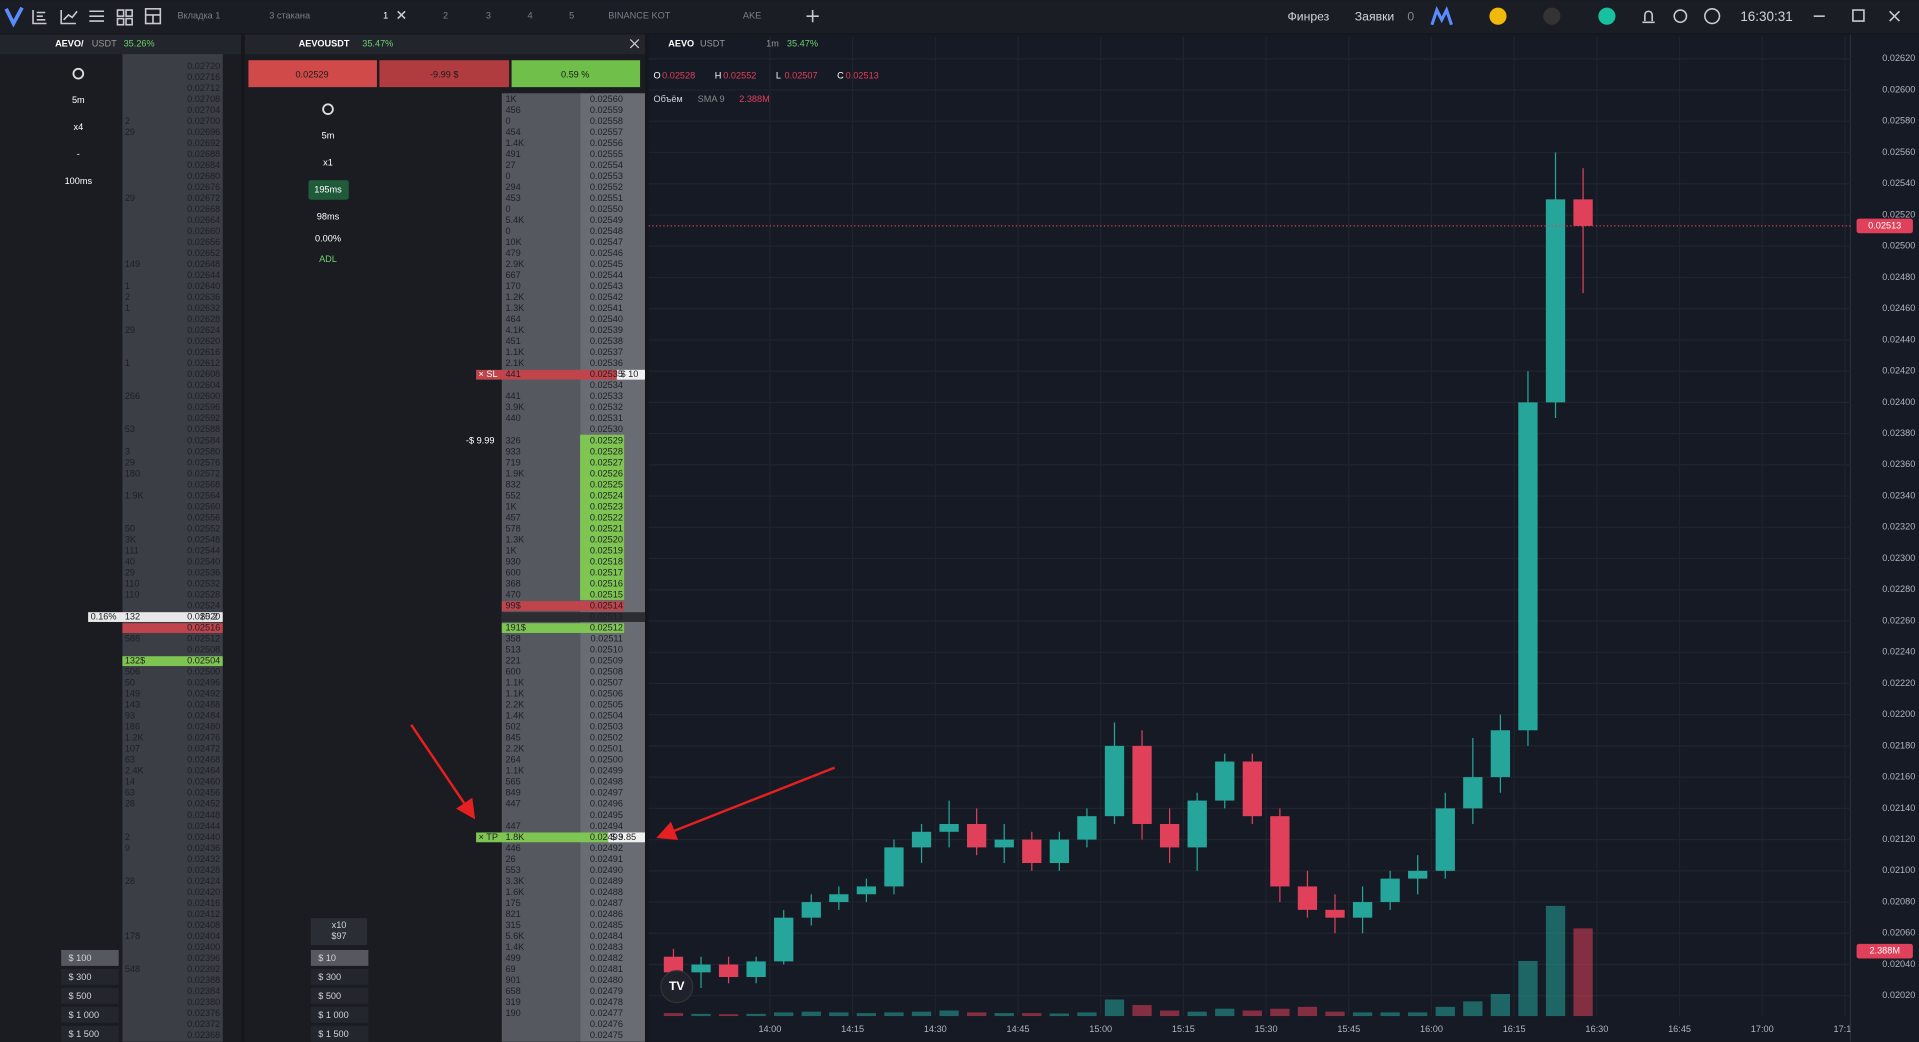 The width and height of the screenshot is (1919, 1042). I want to click on book-price: 0.02616, so click(203, 352).